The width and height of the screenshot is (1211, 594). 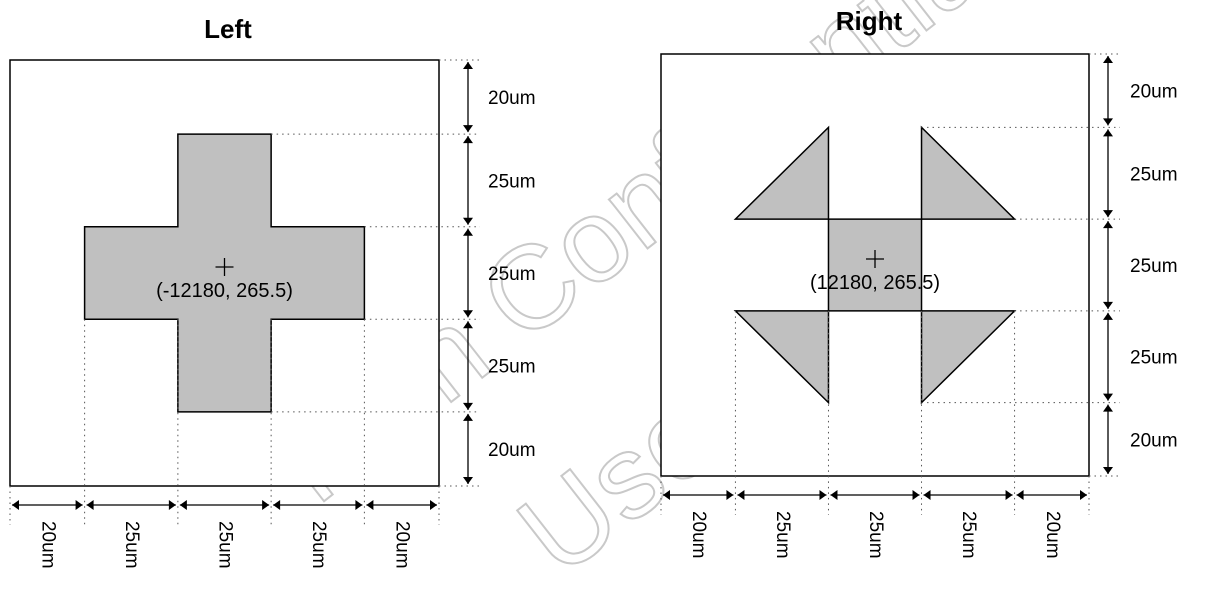 I want to click on panel-title: Left, so click(x=228, y=29).